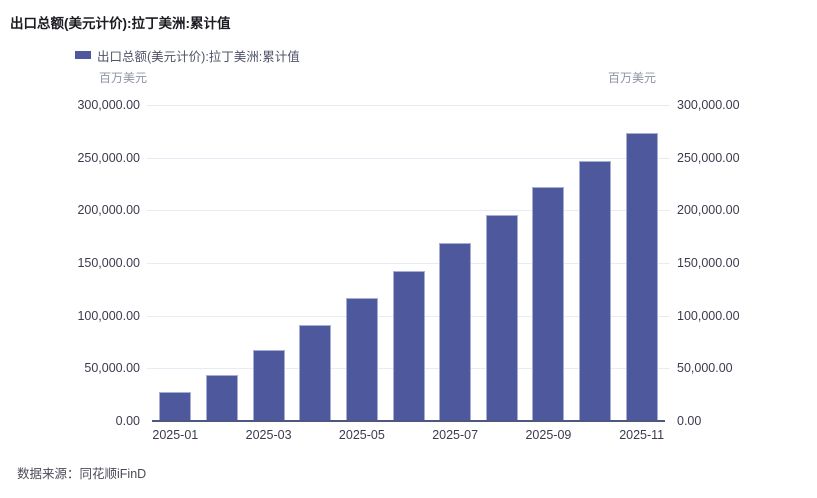  I want to click on x-tick-label: 2025-11, so click(642, 435).